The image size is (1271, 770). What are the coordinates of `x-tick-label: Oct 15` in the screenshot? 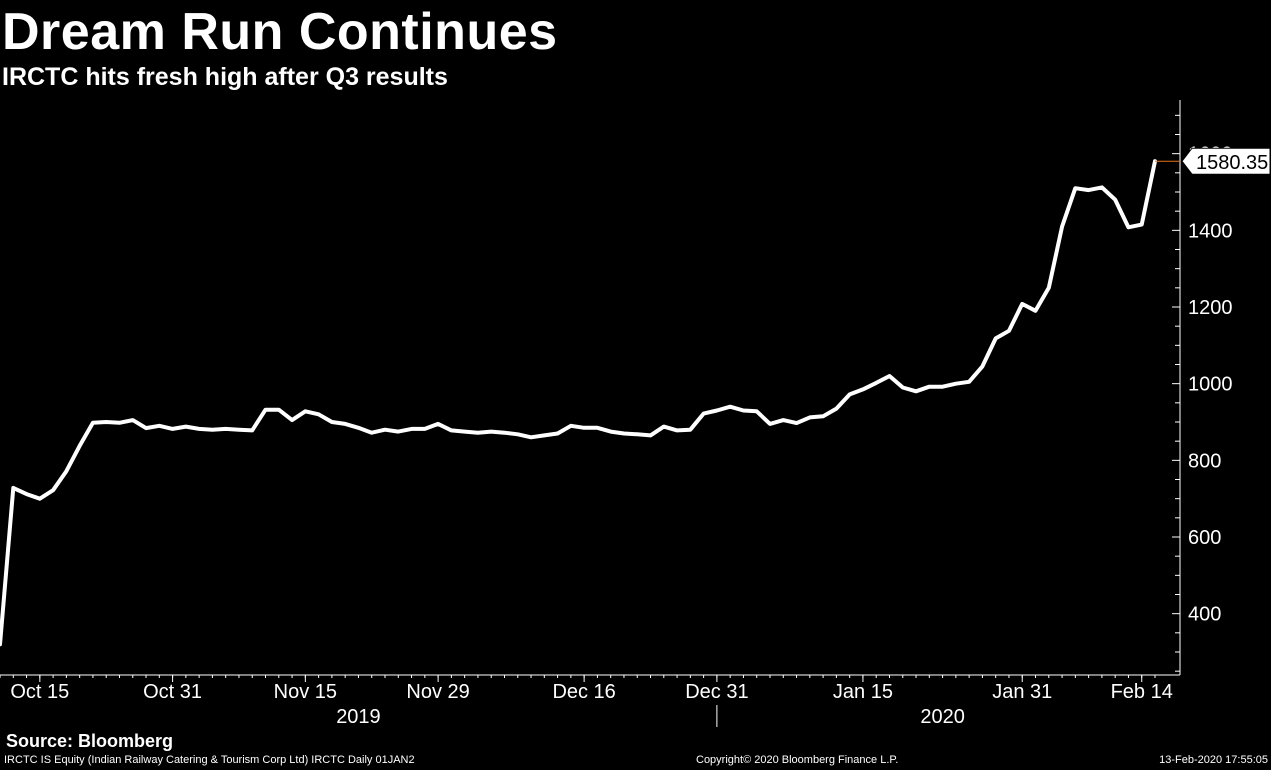 It's located at (39, 692).